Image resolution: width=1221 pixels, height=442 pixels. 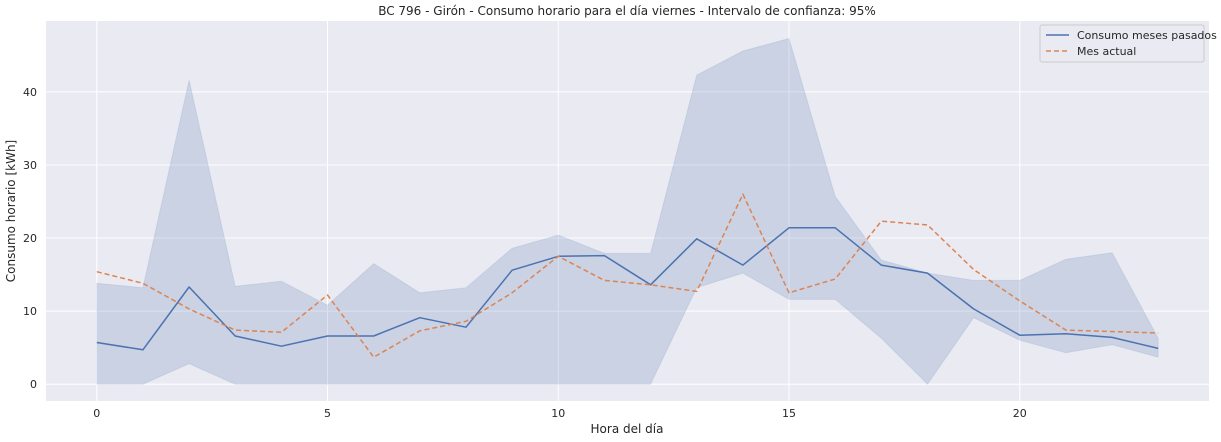 I want to click on x-tick-label: 5, so click(x=327, y=413).